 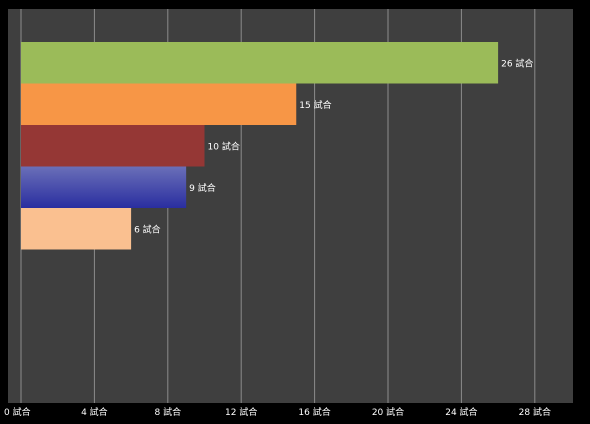 What do you see at coordinates (168, 412) in the screenshot?
I see `x-tick-label-8: 8 試合` at bounding box center [168, 412].